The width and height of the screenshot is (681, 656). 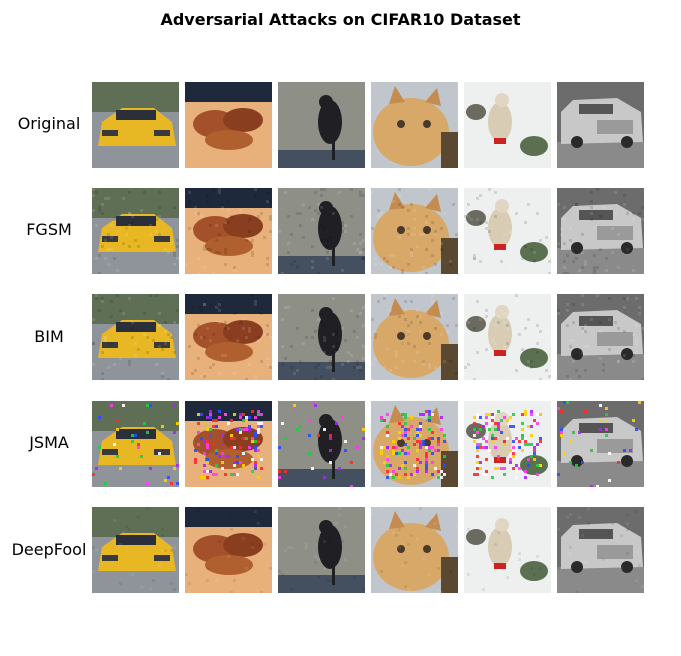 I want to click on row-label-jsma: JSMA, so click(x=49, y=442).